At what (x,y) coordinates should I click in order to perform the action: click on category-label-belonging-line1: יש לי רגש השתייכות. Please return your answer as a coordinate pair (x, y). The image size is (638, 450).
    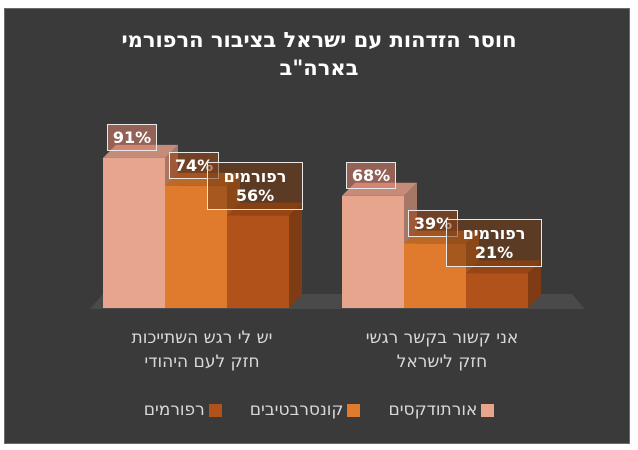
    Looking at the image, I should click on (202, 338).